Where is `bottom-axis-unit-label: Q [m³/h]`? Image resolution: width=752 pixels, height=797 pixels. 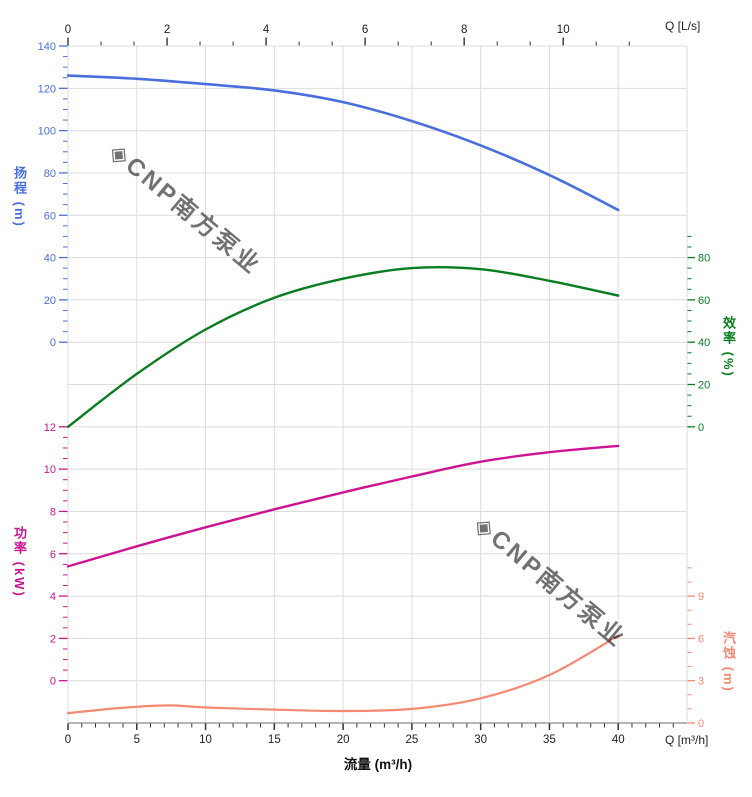
bottom-axis-unit-label: Q [m³/h] is located at coordinates (687, 740).